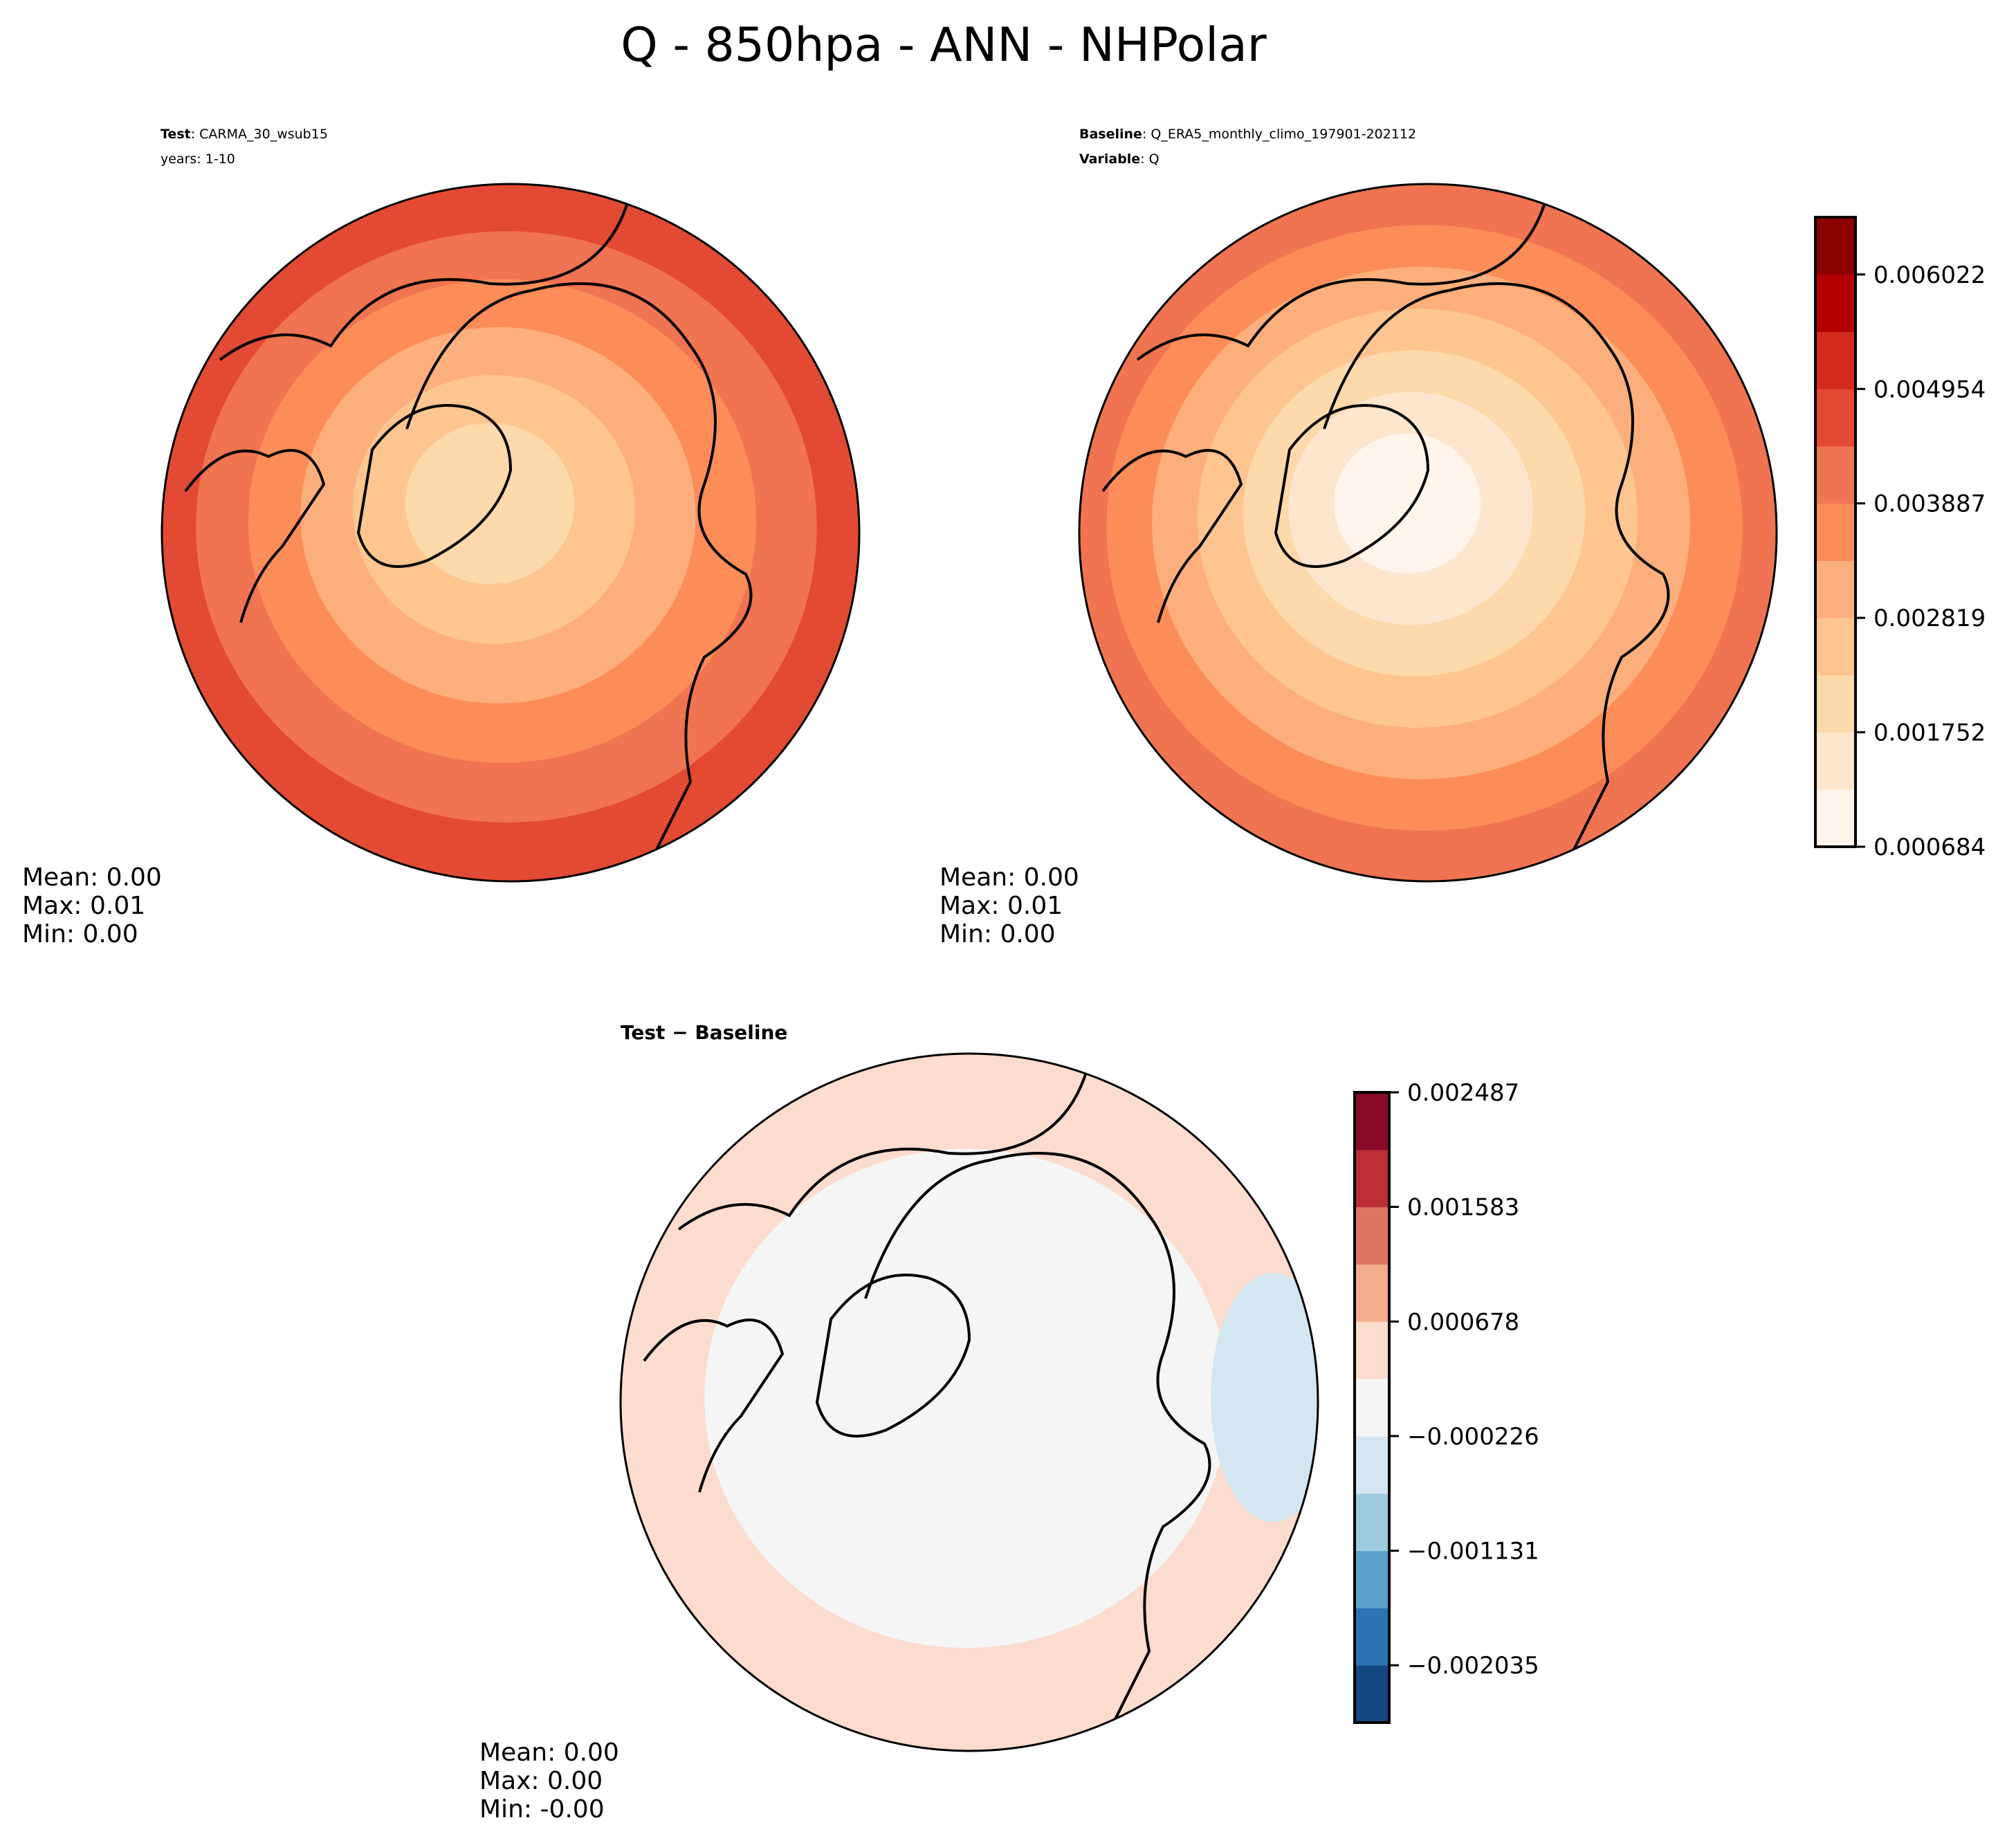  I want to click on test-stats: Mean: 0.00 Max: 0.01 Min: 0.00, so click(92, 906).